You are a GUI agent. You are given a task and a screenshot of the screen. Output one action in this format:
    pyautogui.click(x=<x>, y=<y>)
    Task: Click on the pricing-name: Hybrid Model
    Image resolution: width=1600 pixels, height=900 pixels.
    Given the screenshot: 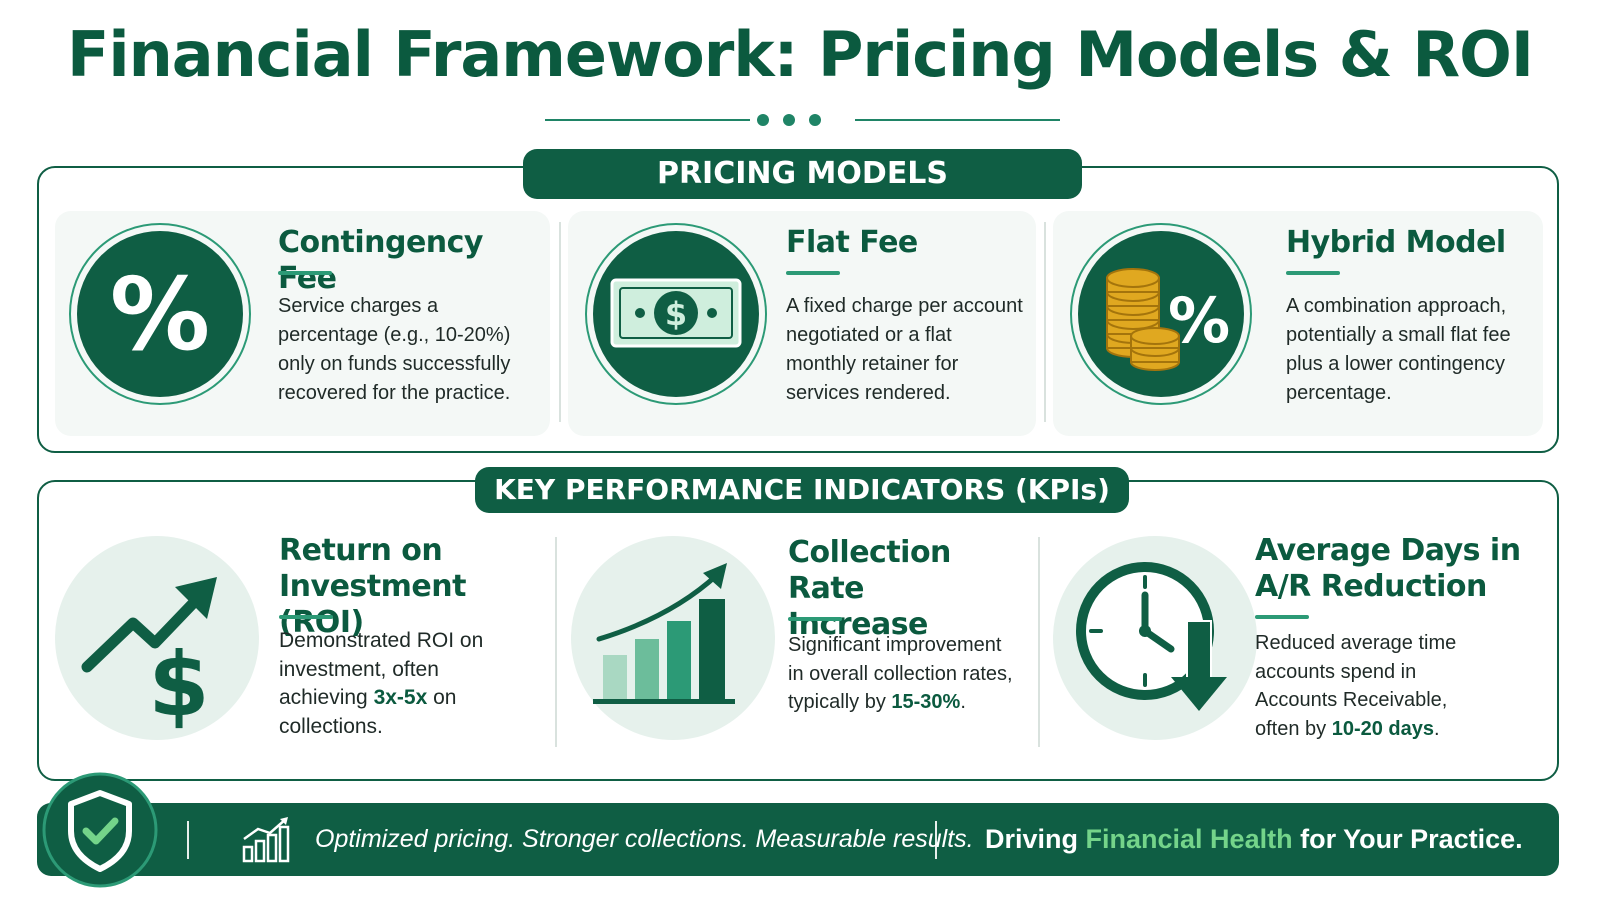 What is the action you would take?
    pyautogui.click(x=1396, y=242)
    